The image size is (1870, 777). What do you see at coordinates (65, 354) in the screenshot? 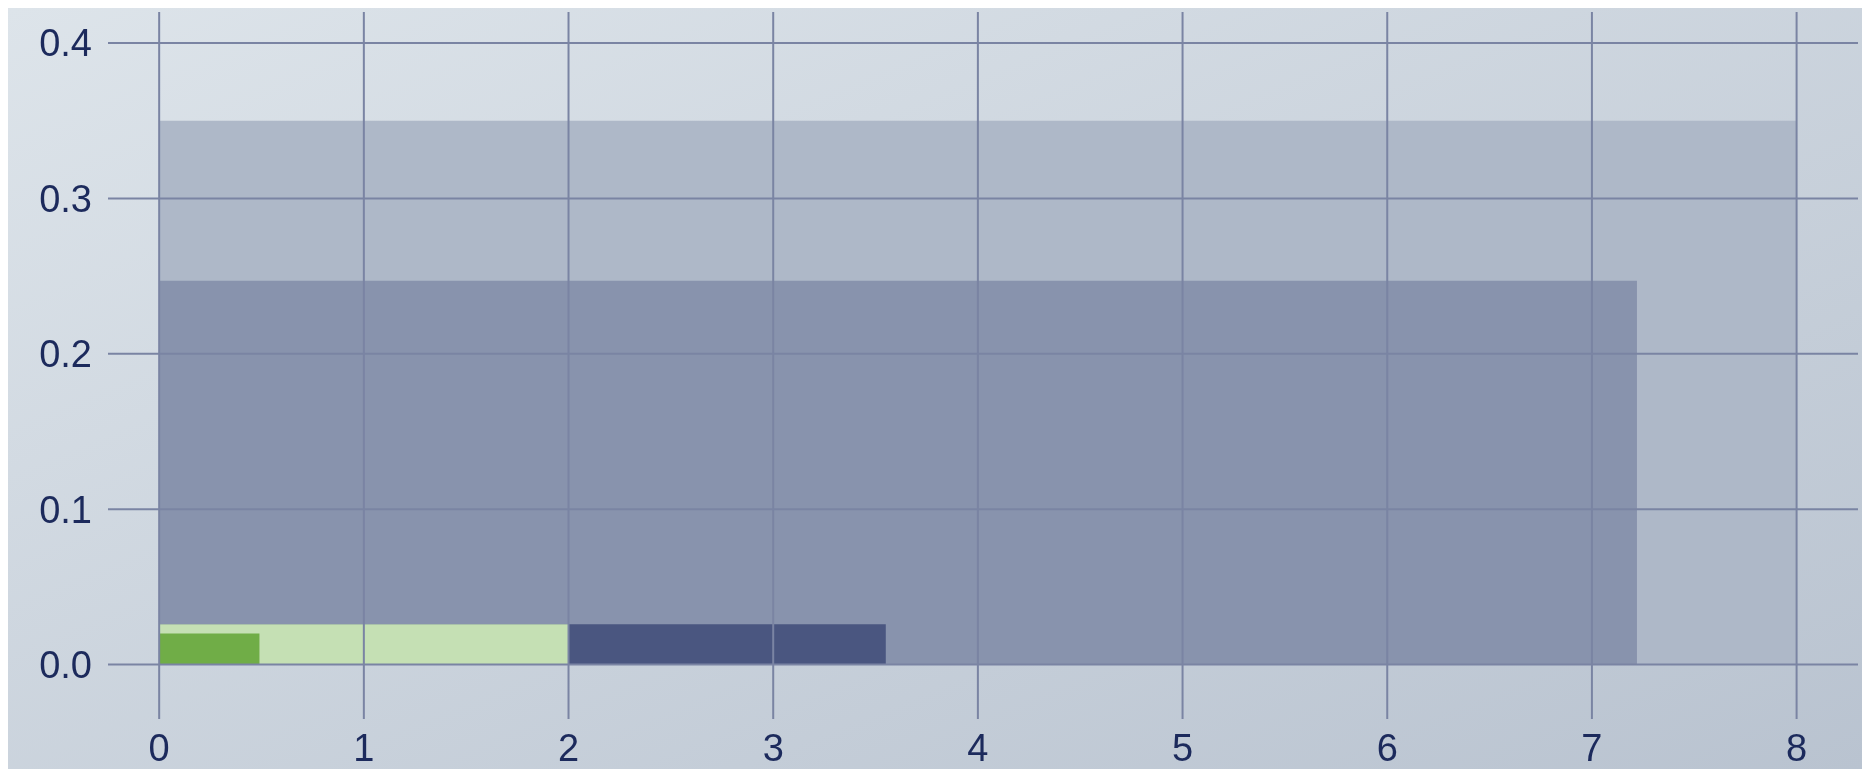
I see `y-tick-label: 0.2` at bounding box center [65, 354].